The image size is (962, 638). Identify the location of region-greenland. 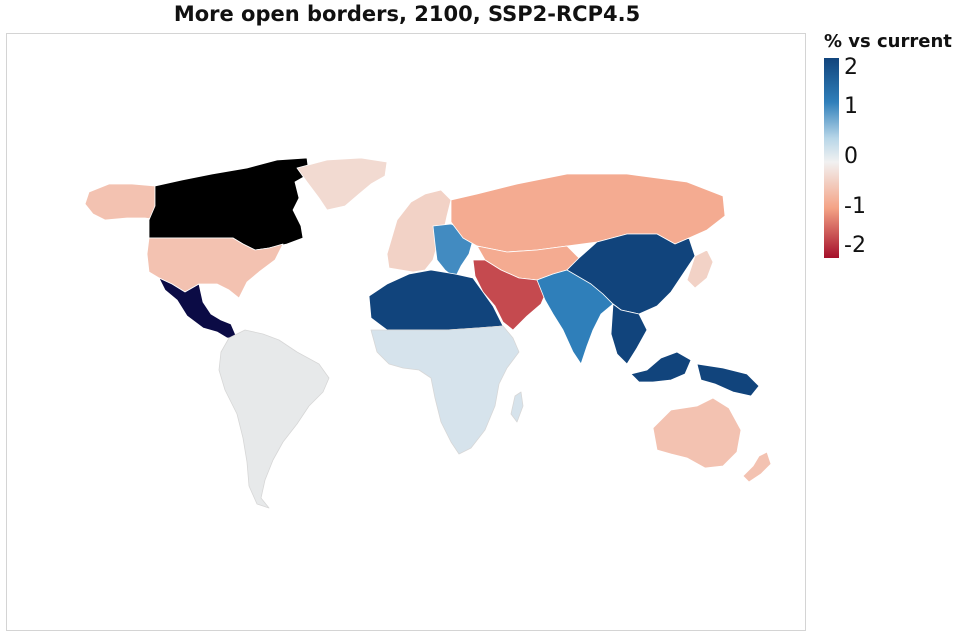
(342, 184).